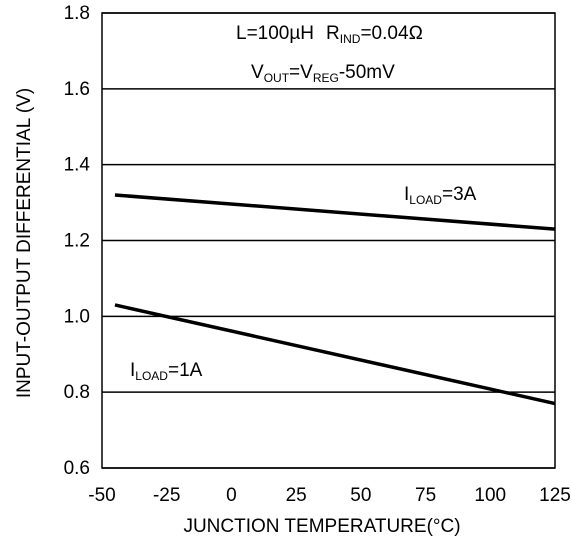  What do you see at coordinates (77, 316) in the screenshot?
I see `y-tick-label: 1.0` at bounding box center [77, 316].